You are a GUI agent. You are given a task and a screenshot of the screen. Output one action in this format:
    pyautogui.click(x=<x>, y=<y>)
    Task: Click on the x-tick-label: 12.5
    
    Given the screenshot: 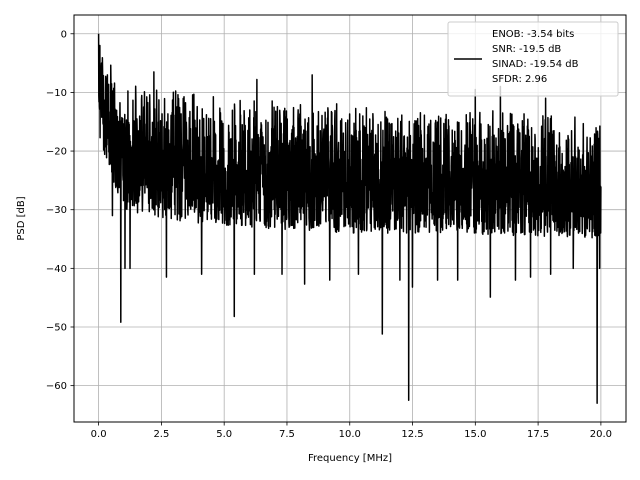 What is the action you would take?
    pyautogui.click(x=412, y=434)
    